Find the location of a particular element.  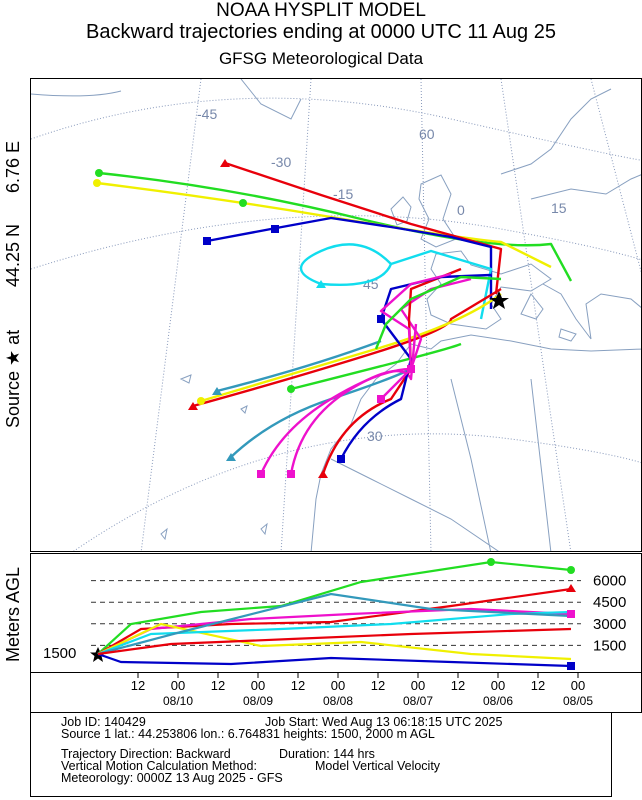

lon-label: -30 is located at coordinates (281, 162).